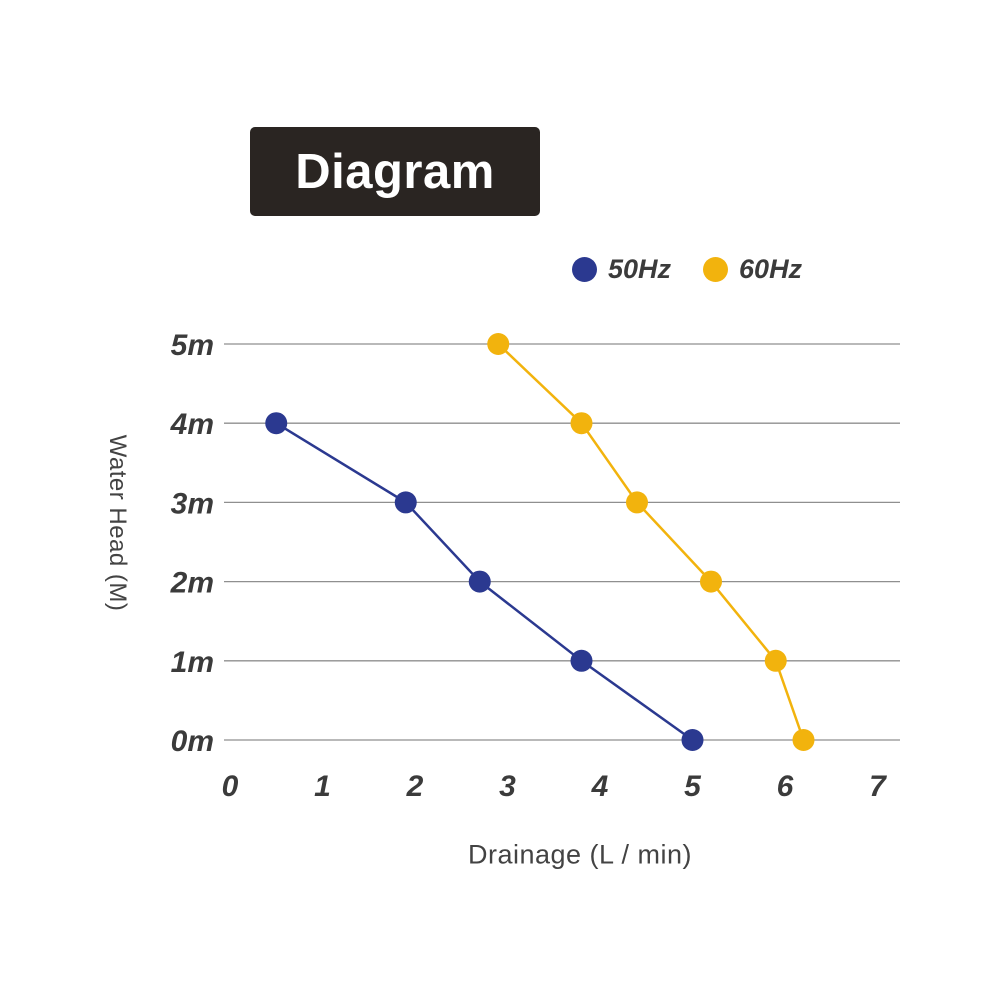 The height and width of the screenshot is (1000, 1000). What do you see at coordinates (192, 662) in the screenshot?
I see `y-tick-label: 1m` at bounding box center [192, 662].